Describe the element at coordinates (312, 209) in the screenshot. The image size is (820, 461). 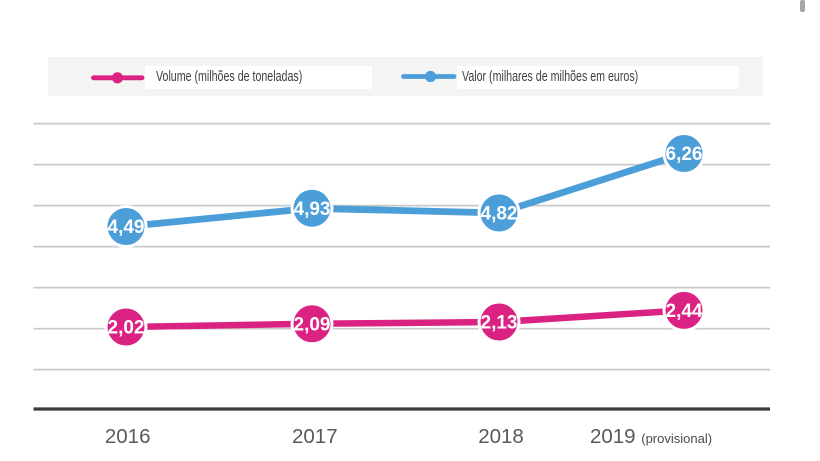
I see `svg-text: 4,93` at that location.